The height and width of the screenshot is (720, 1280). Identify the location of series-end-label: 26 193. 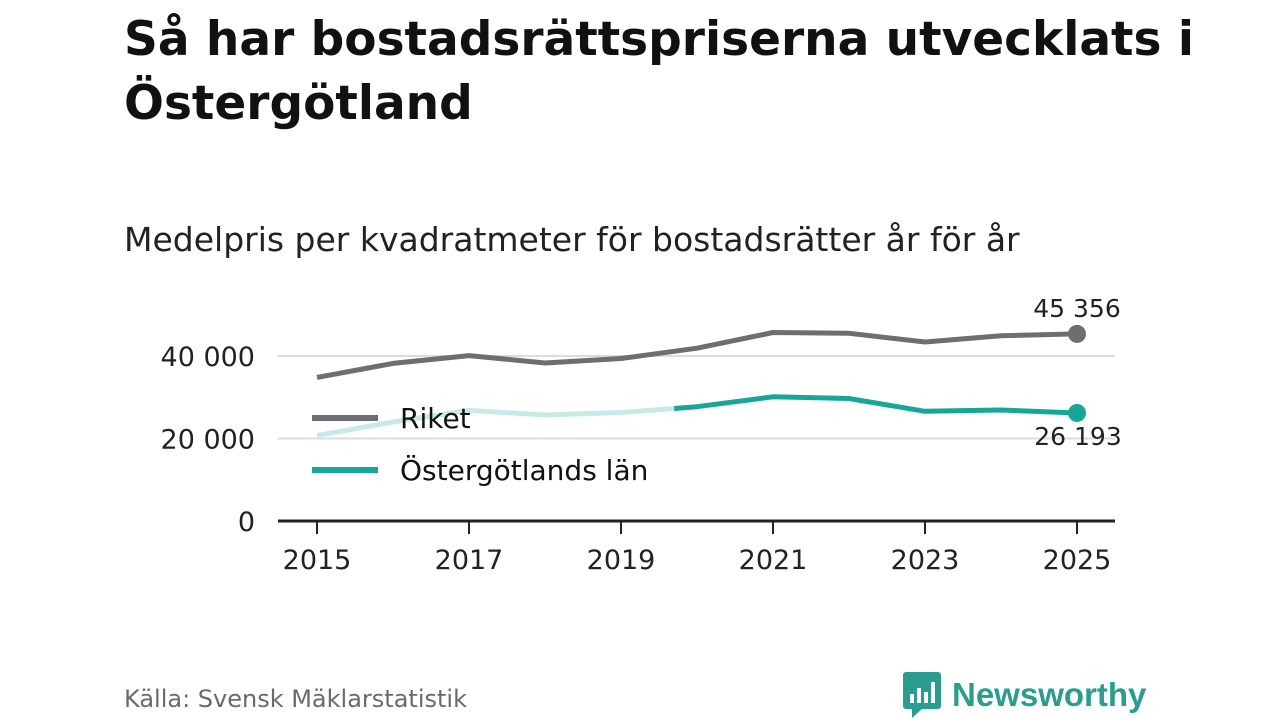
(1077, 436).